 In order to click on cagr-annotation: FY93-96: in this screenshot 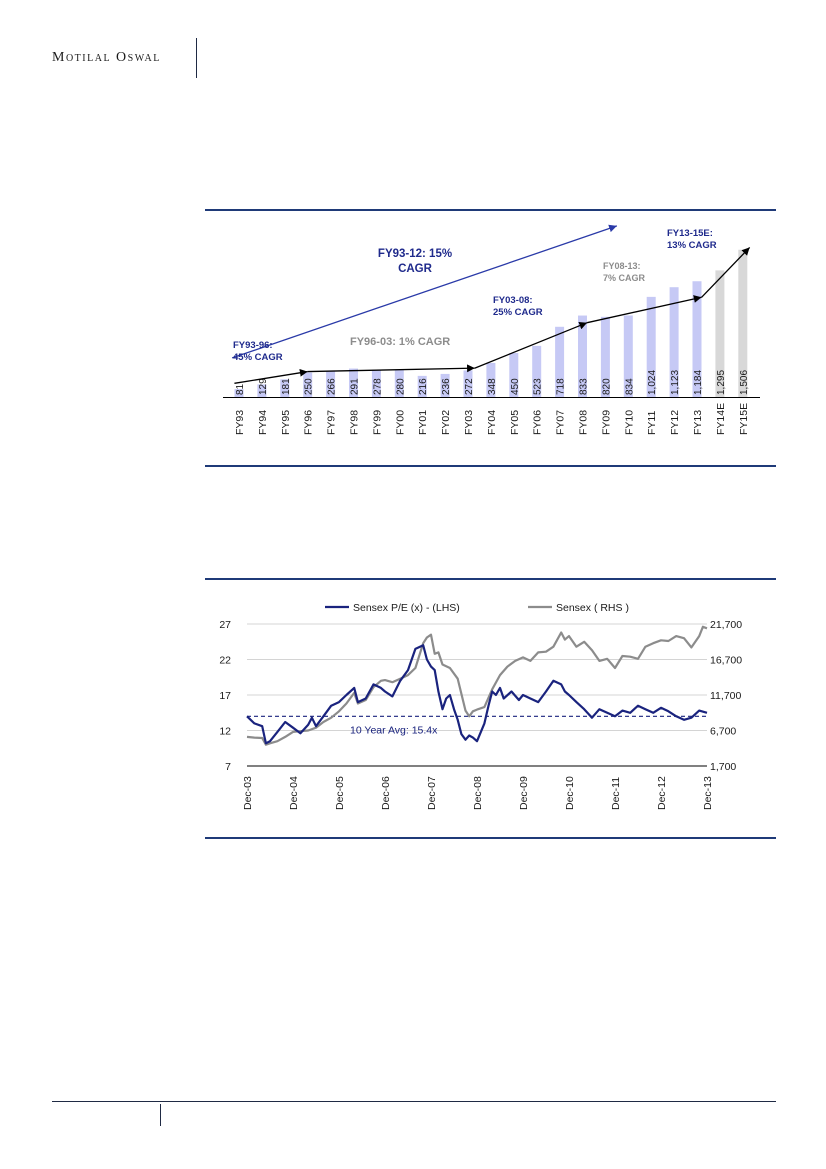, I will do `click(253, 345)`.